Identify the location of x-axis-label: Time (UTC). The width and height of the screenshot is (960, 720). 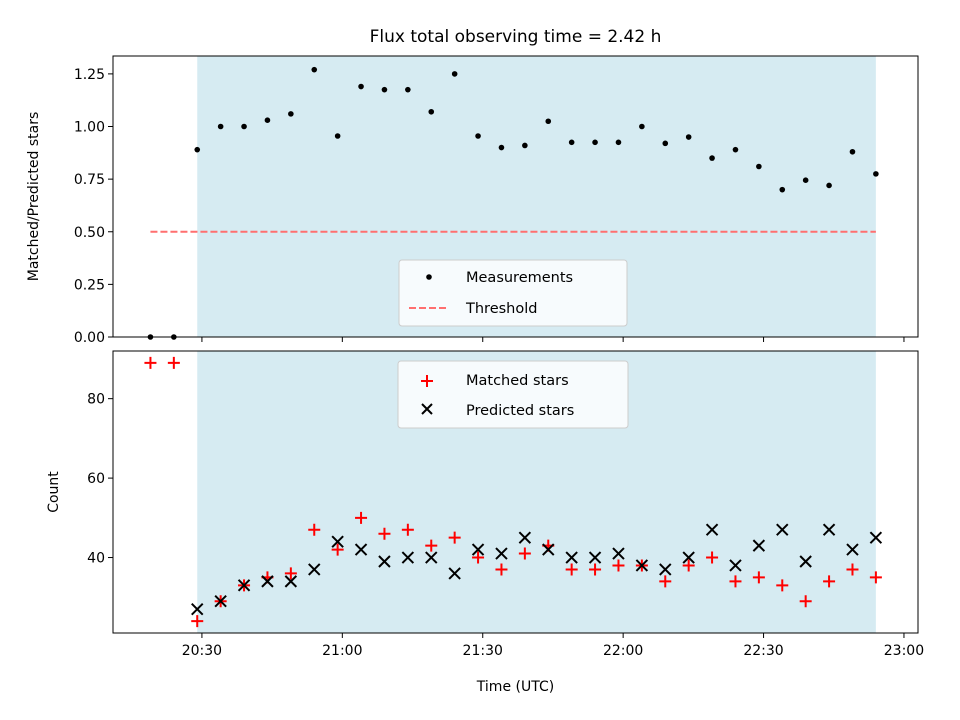
(515, 687).